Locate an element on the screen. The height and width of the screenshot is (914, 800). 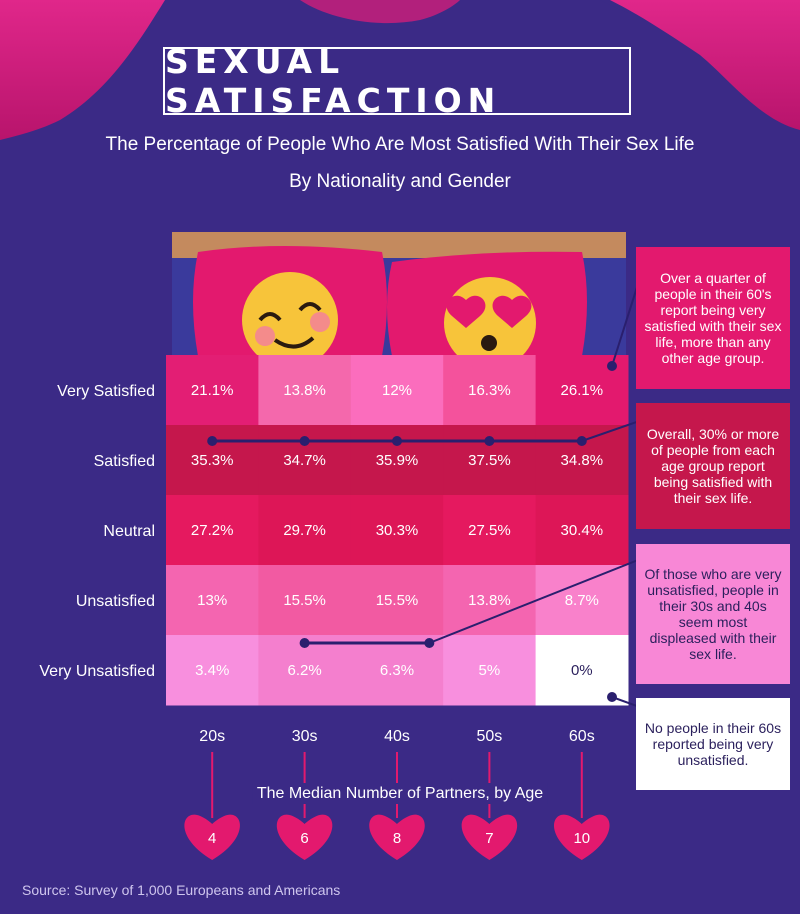
cell-value-label: 16.3% is located at coordinates (489, 390).